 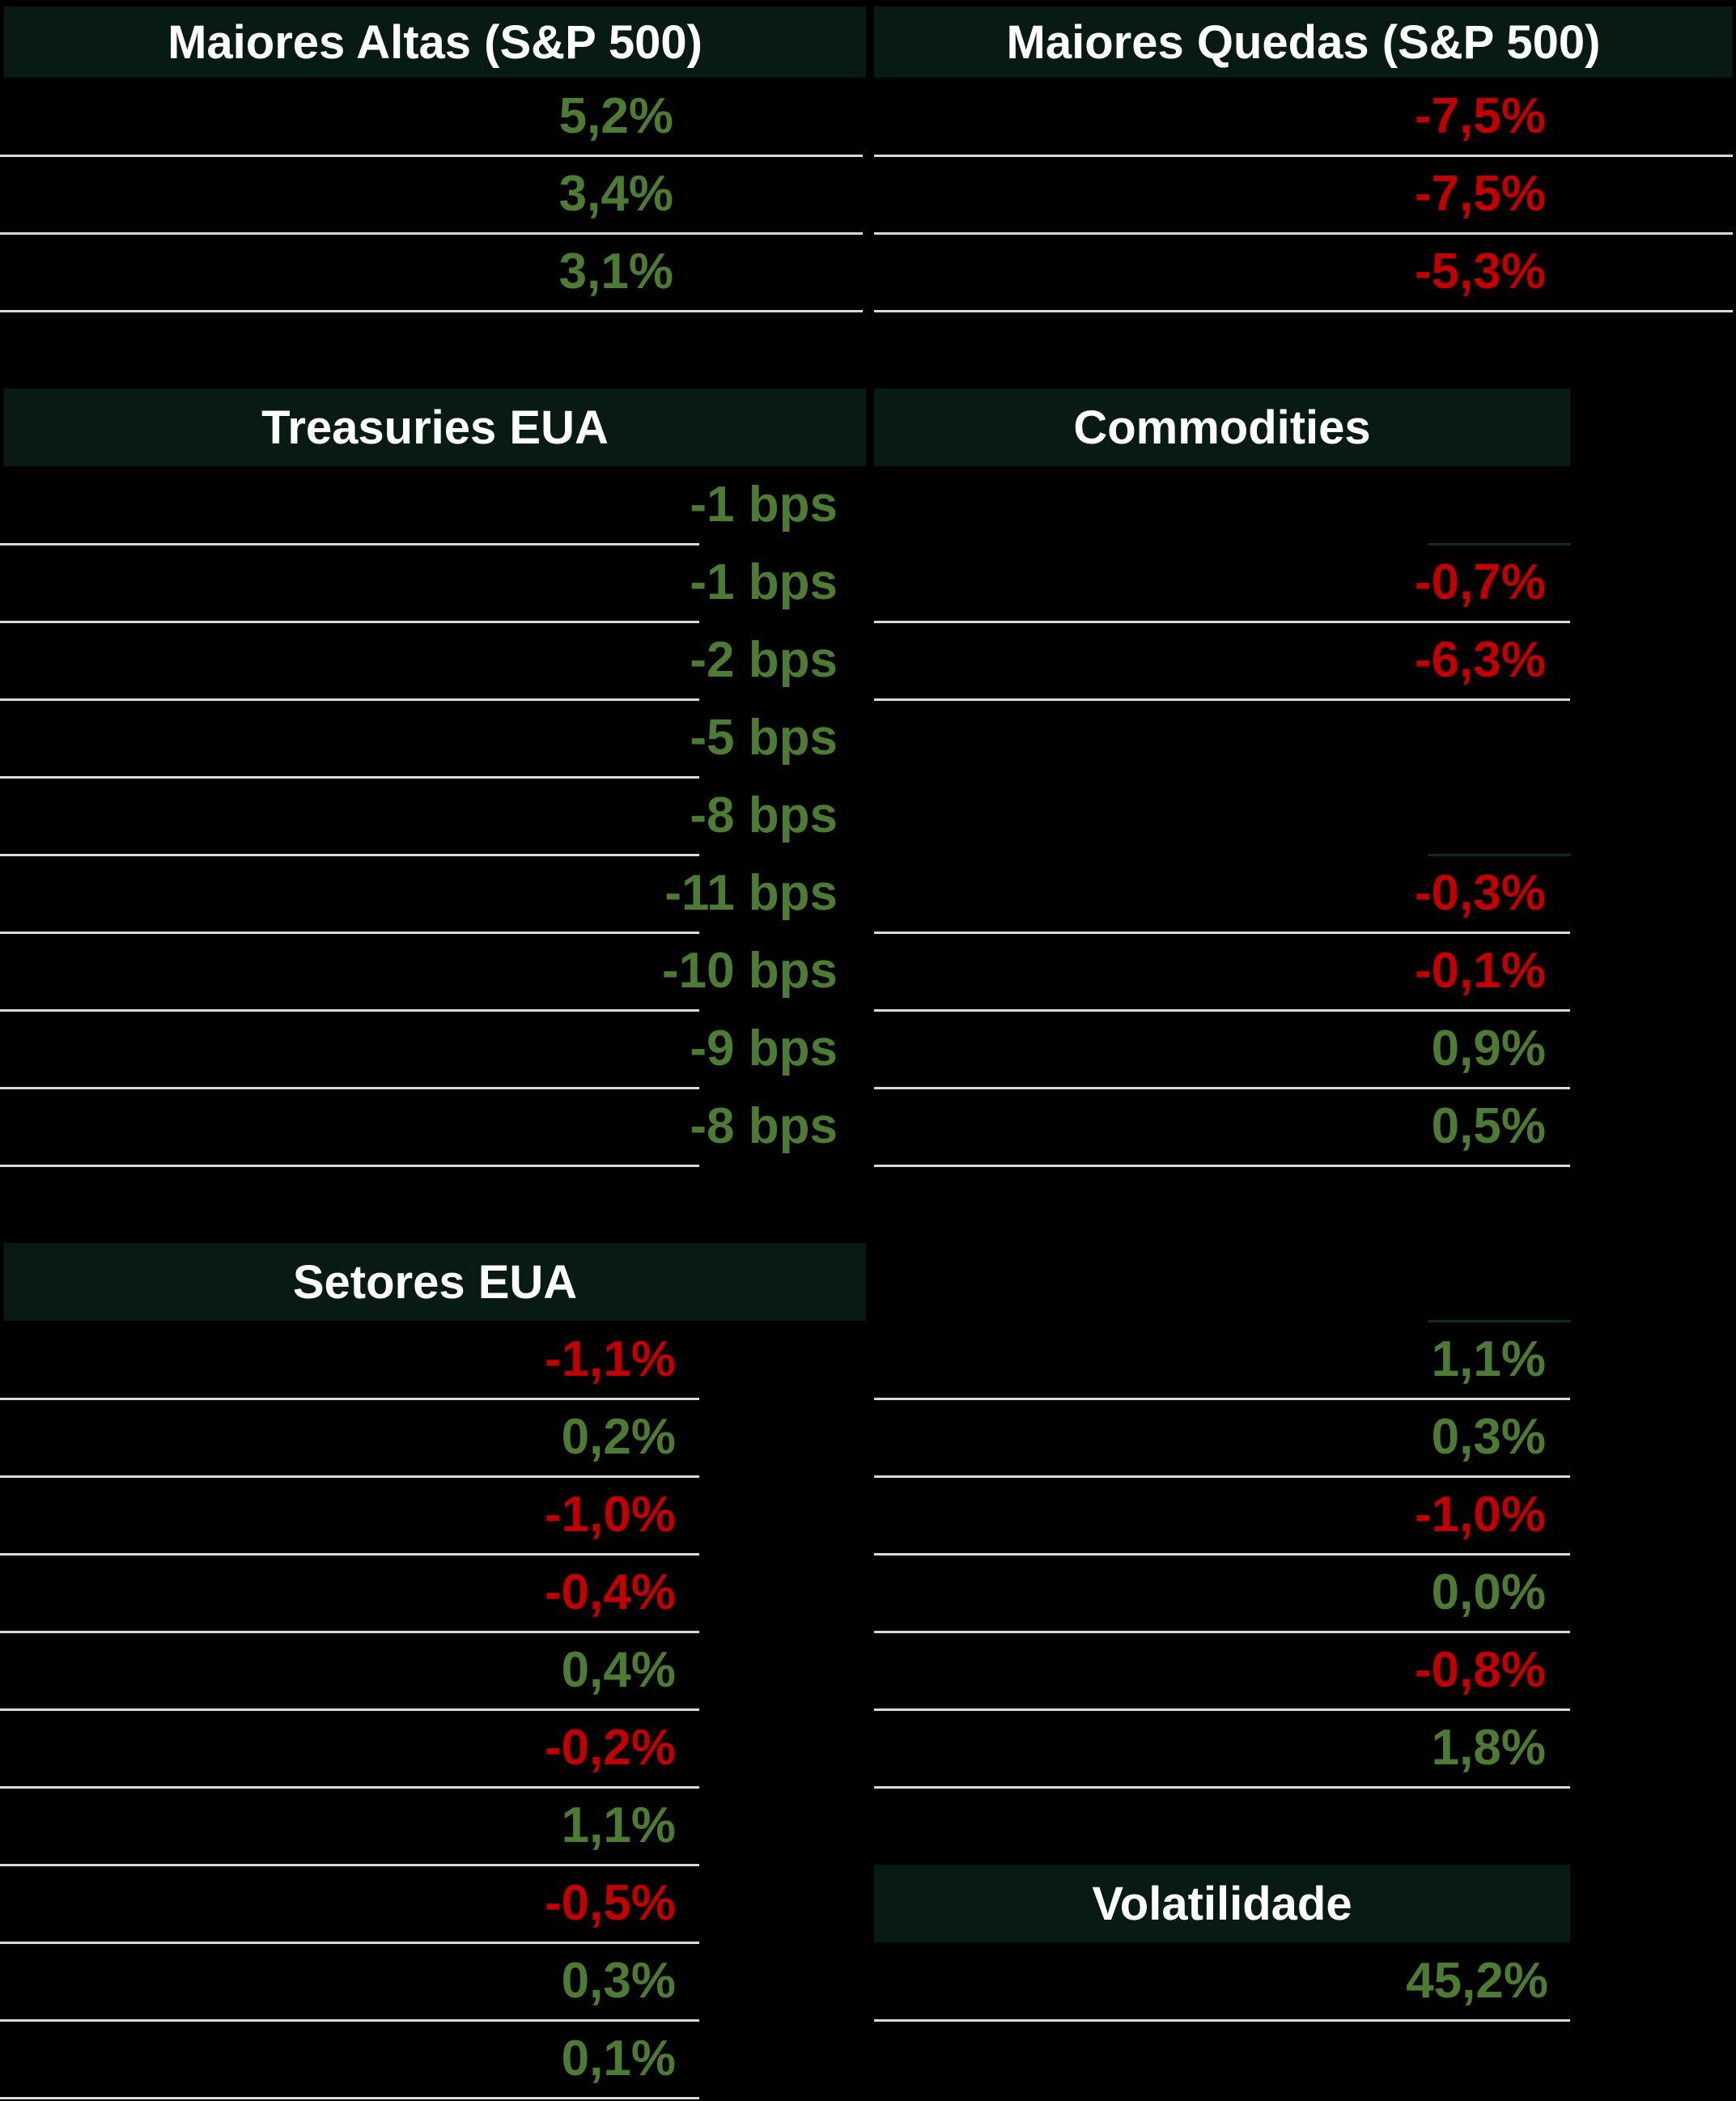 I want to click on table-cell-value: -5,3%, so click(x=1480, y=271).